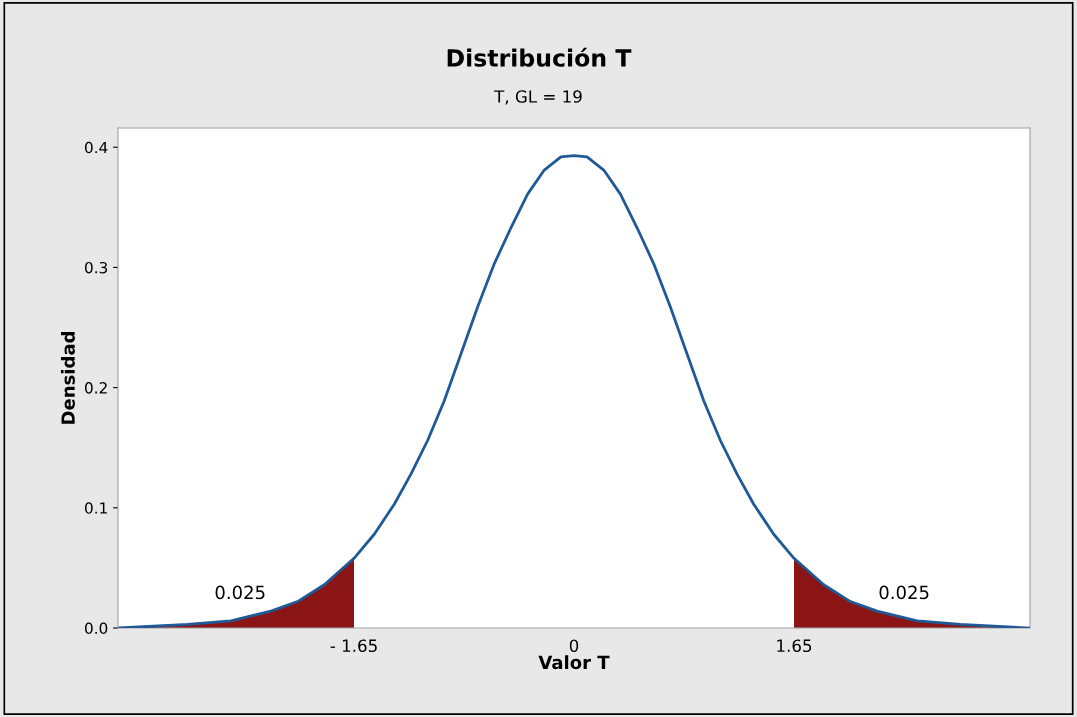  What do you see at coordinates (539, 57) in the screenshot?
I see `chart-title: Distribución T` at bounding box center [539, 57].